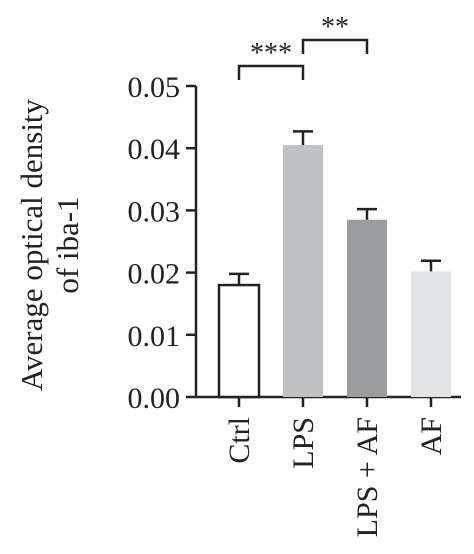  Describe the element at coordinates (154, 149) in the screenshot. I see `y-tick-label: 0.04` at that location.